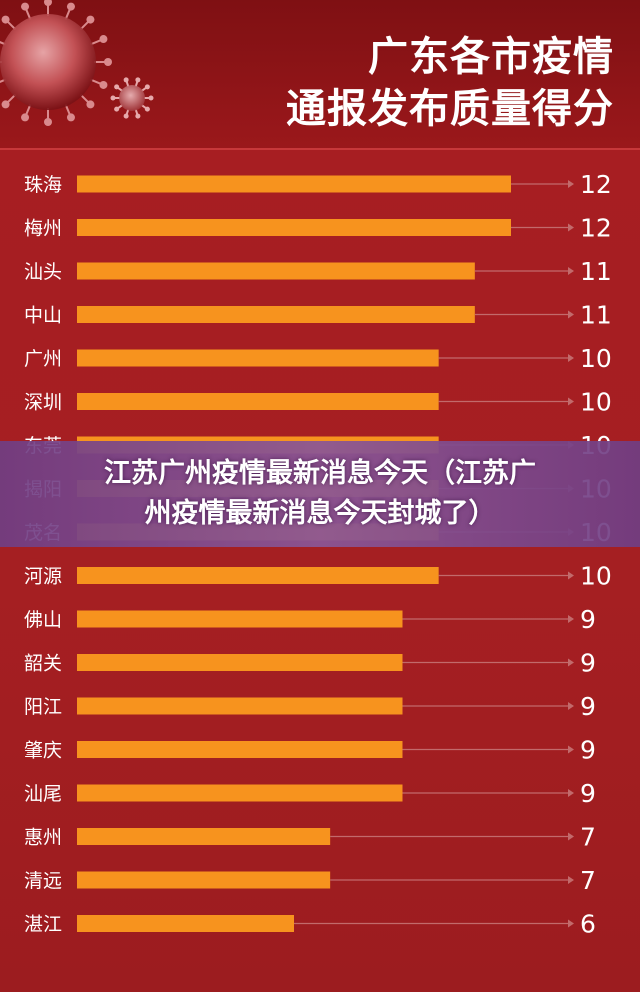 The height and width of the screenshot is (992, 640). What do you see at coordinates (43, 925) in the screenshot?
I see `category-label: 湛江` at bounding box center [43, 925].